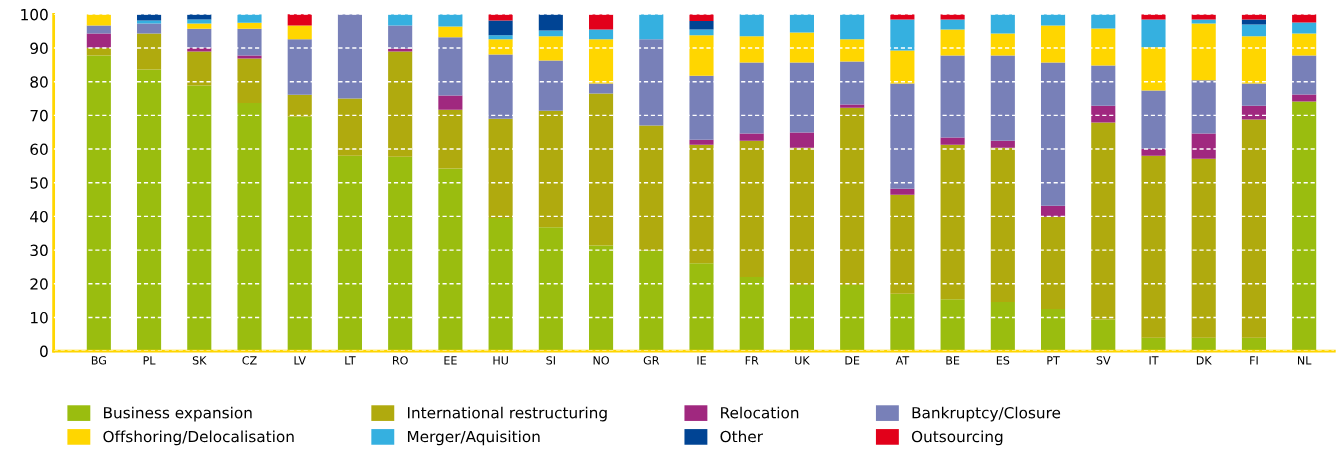  What do you see at coordinates (198, 438) in the screenshot?
I see `legend-label: Offshoring/Delocalisation` at bounding box center [198, 438].